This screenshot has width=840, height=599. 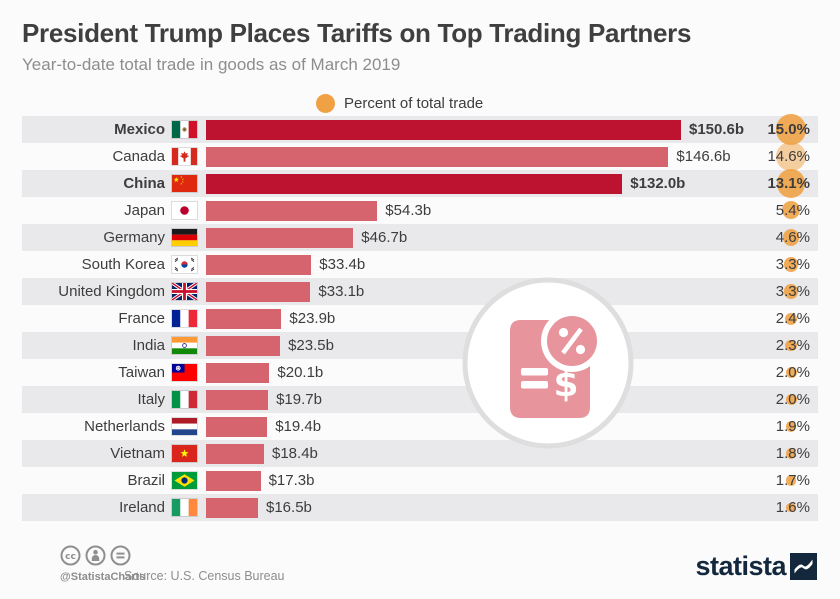 I want to click on legend-label: Percent of total trade, so click(x=414, y=103).